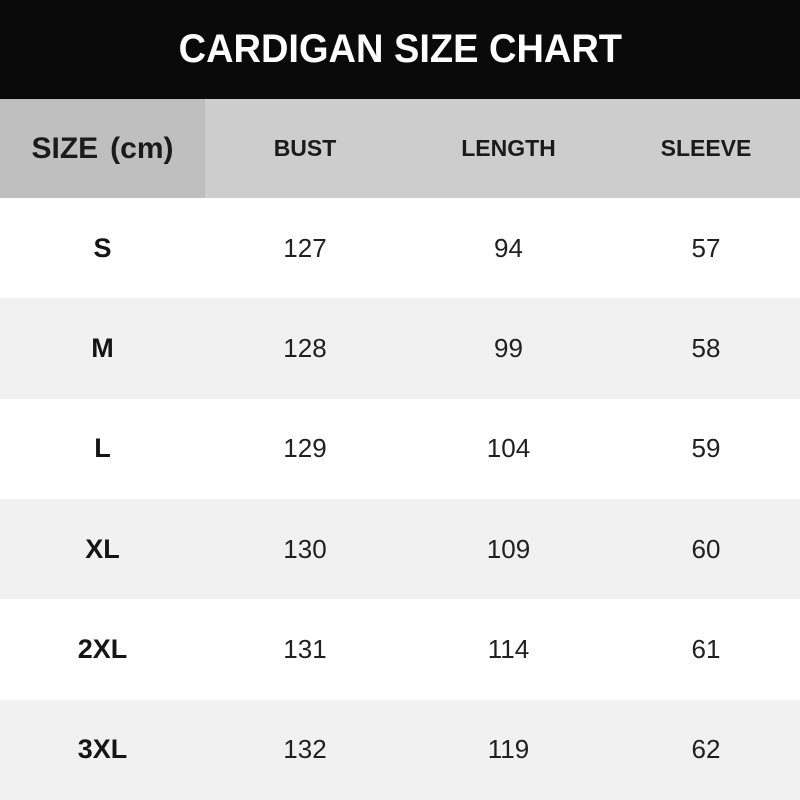  I want to click on sleeve-value: 61, so click(706, 648).